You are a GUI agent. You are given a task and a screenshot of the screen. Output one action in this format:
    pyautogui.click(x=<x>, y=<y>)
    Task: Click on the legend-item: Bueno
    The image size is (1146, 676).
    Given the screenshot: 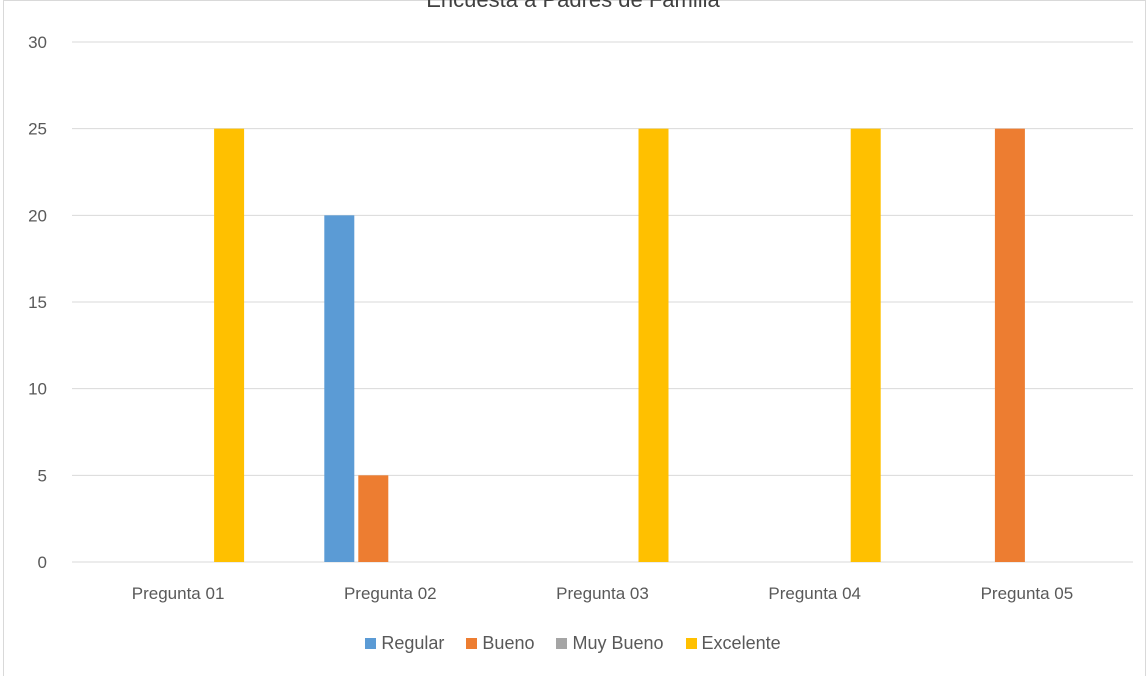 What is the action you would take?
    pyautogui.click(x=500, y=643)
    